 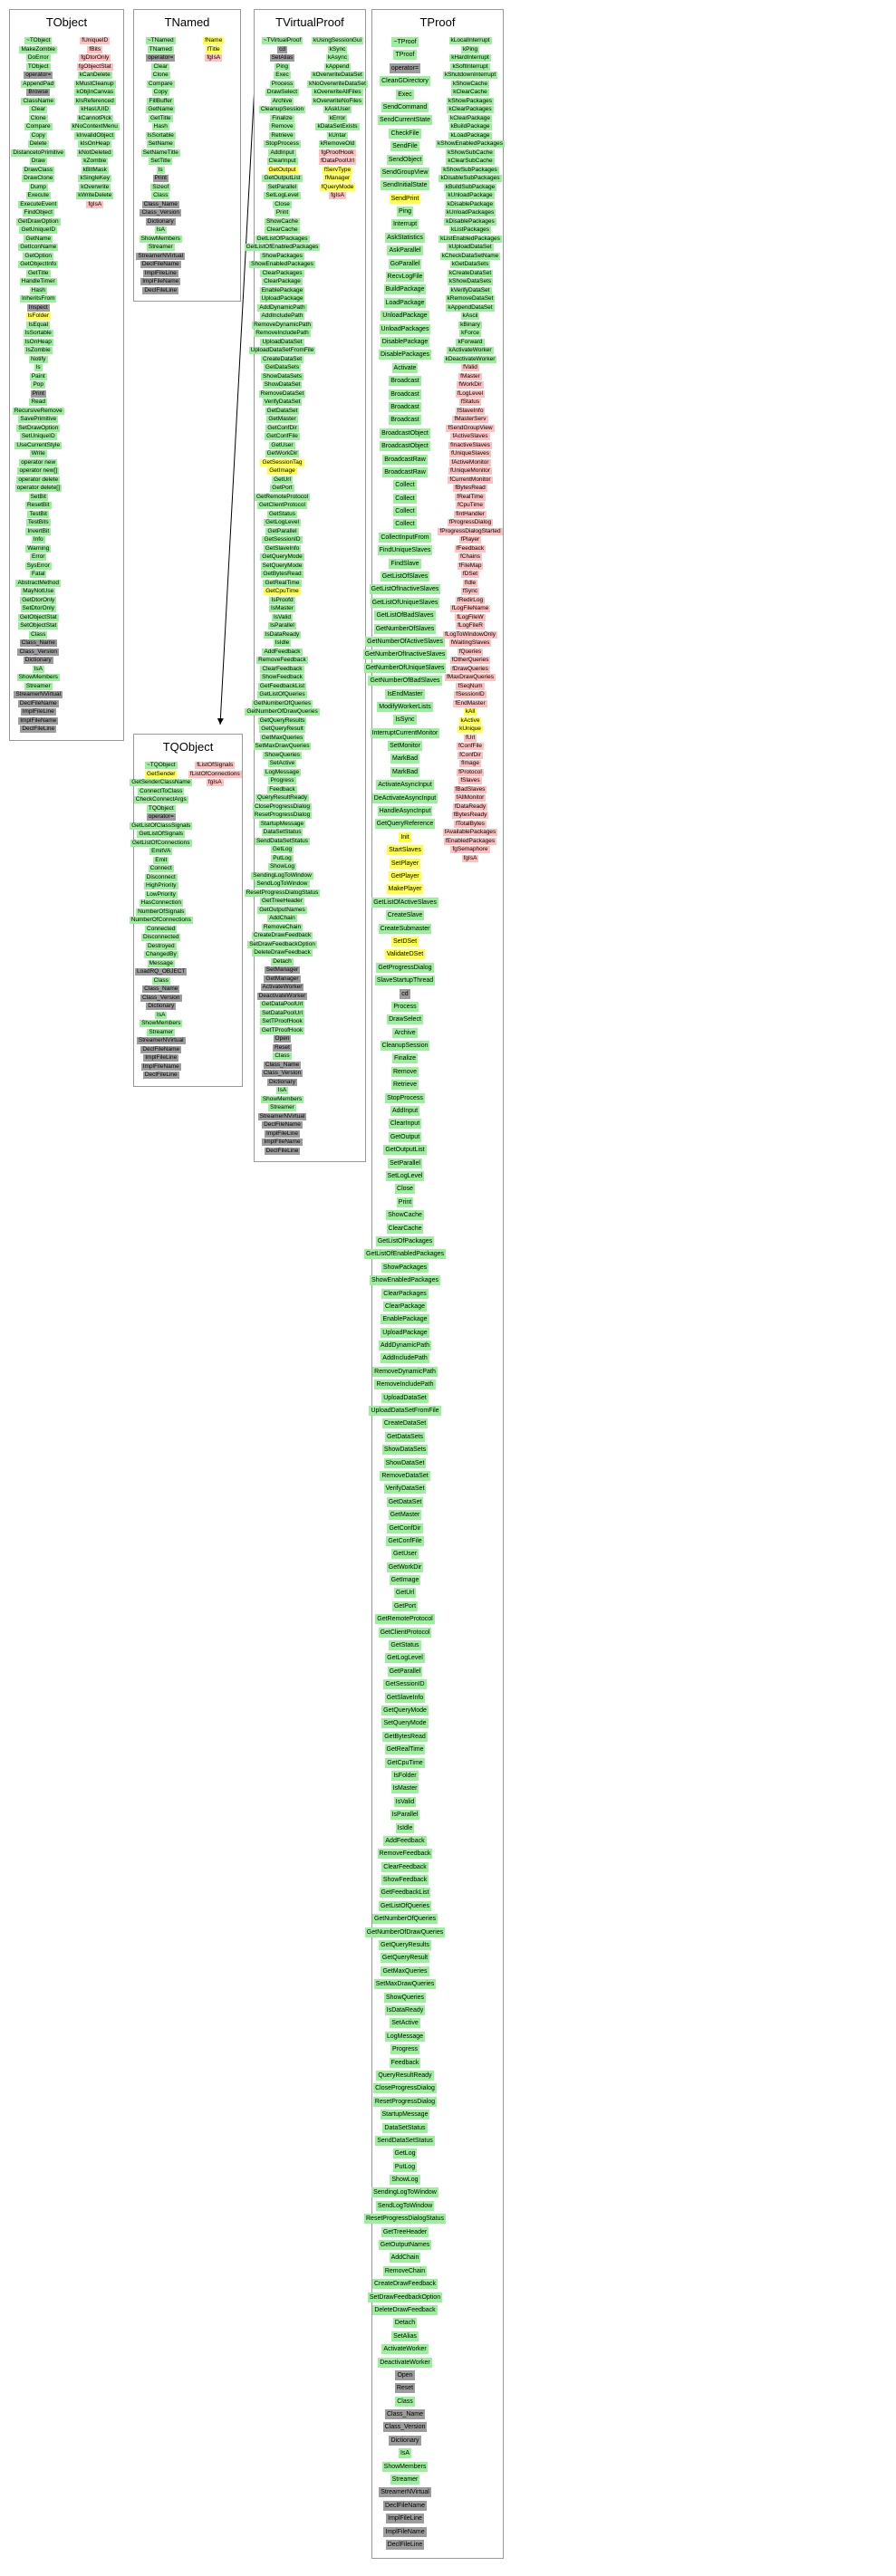 What do you see at coordinates (337, 153) in the screenshot?
I see `member-chip: fgProofHook` at bounding box center [337, 153].